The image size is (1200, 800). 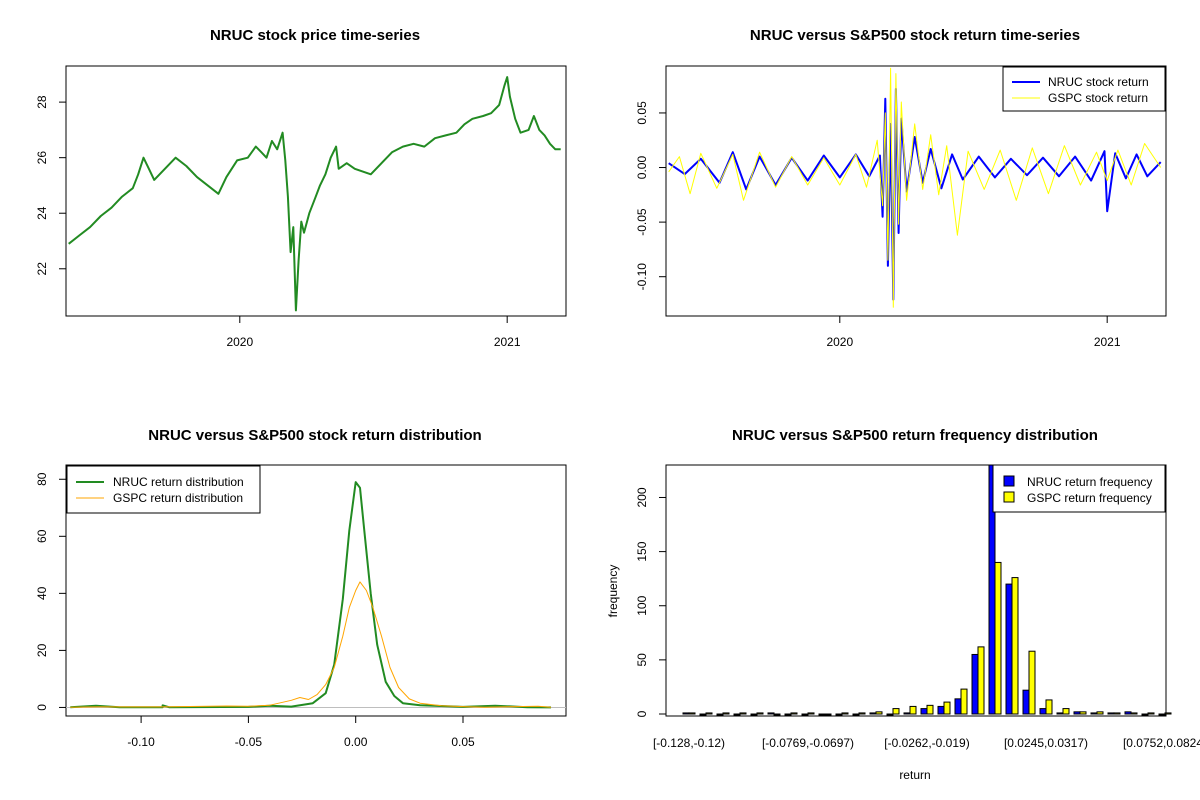 What do you see at coordinates (42, 269) in the screenshot?
I see `y-tick-label: 22` at bounding box center [42, 269].